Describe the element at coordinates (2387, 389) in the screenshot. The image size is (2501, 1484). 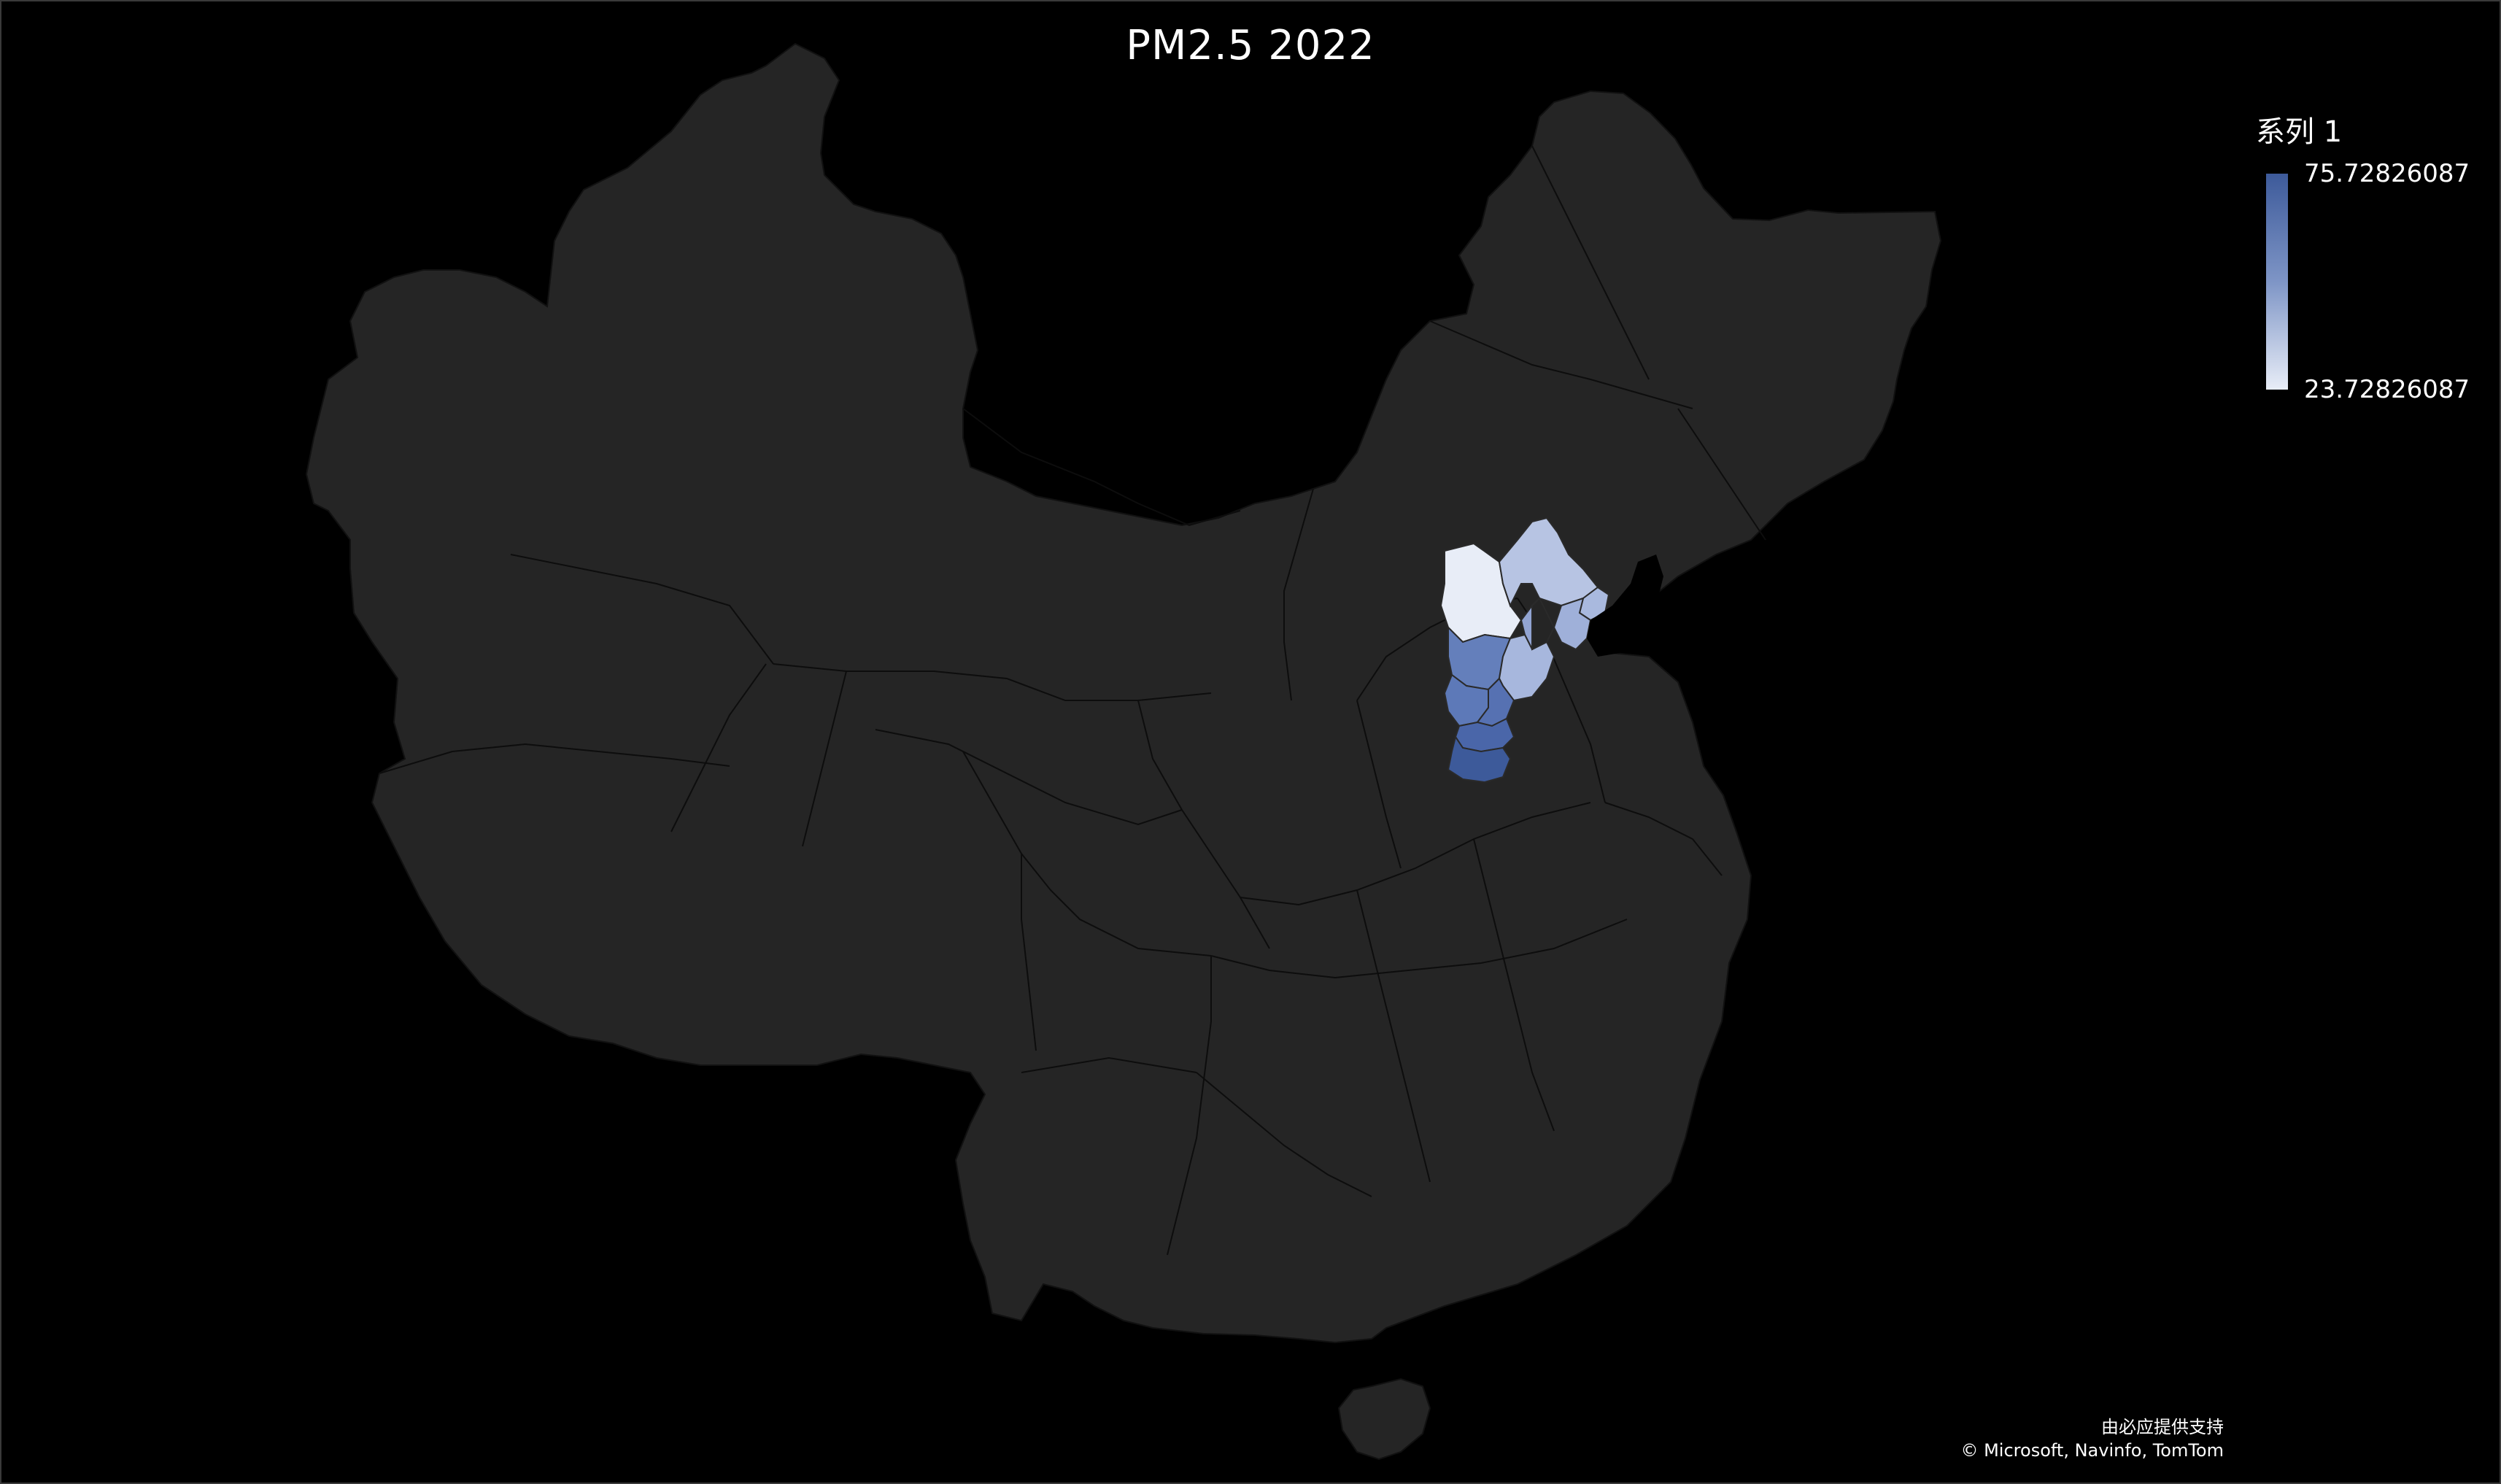
I see `legend-min-label: 23.72826087` at that location.